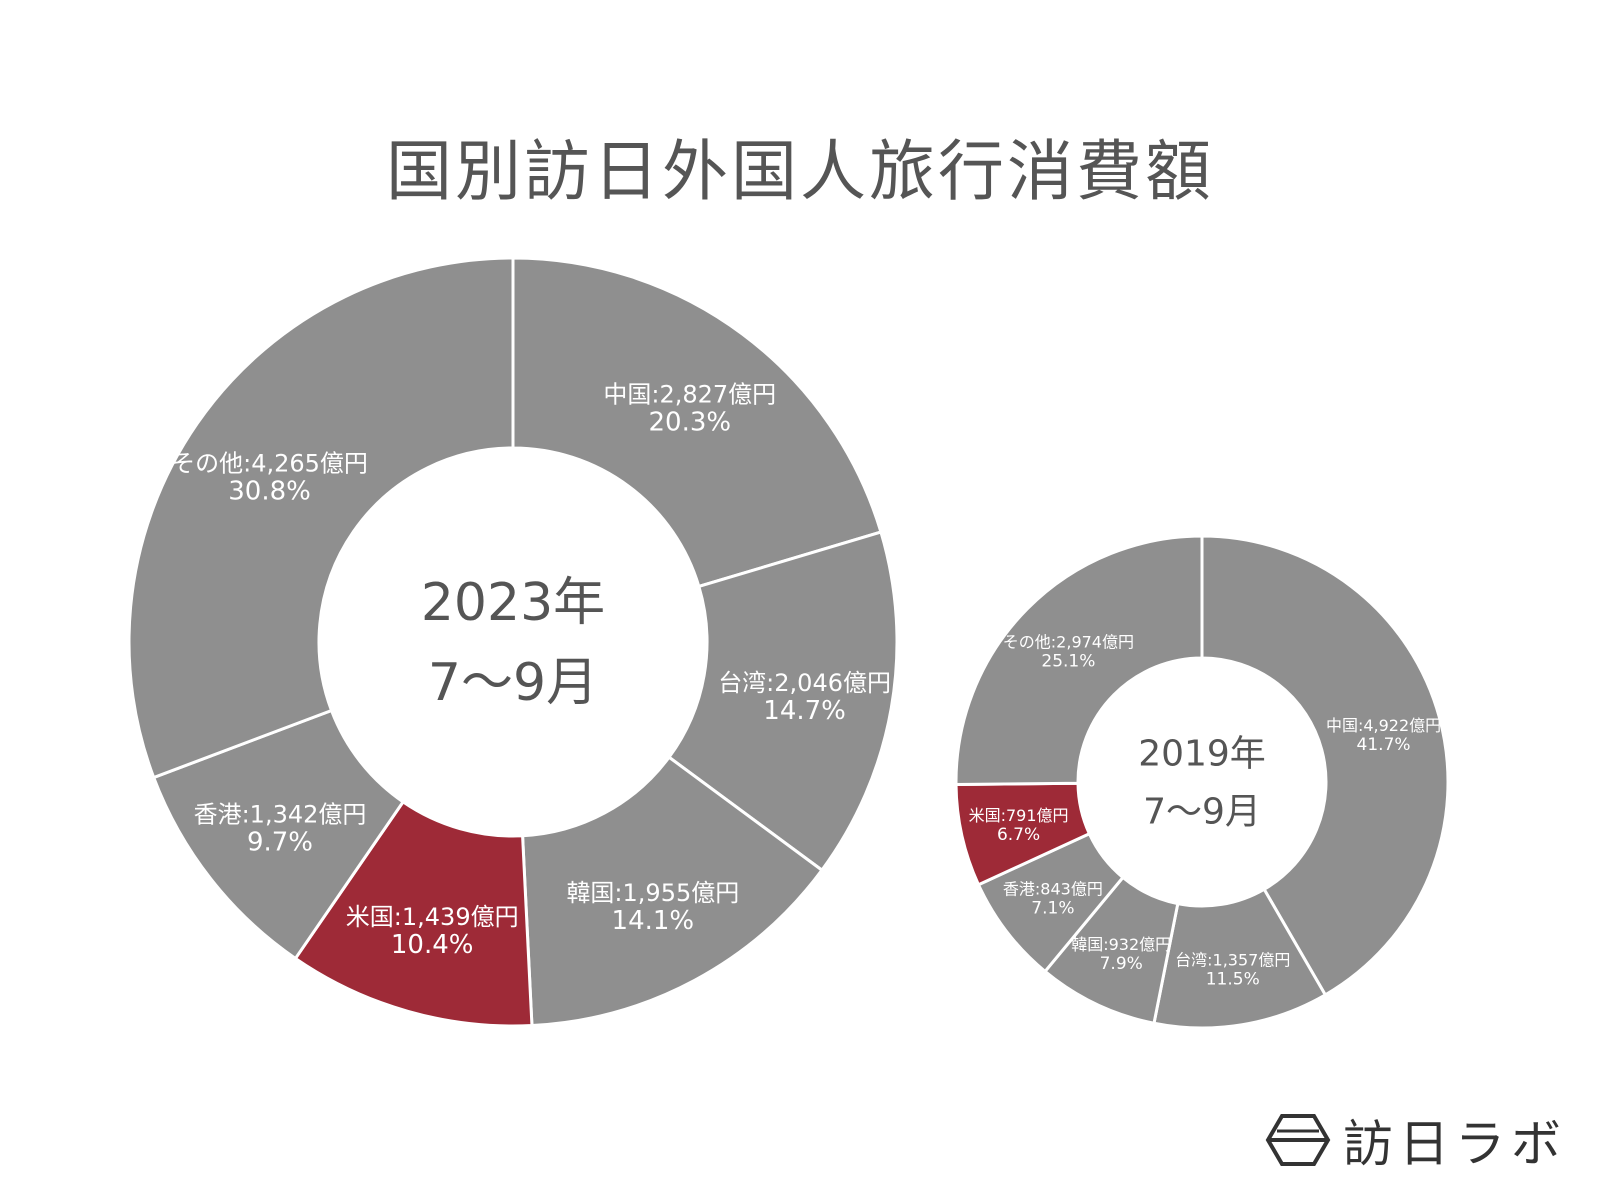 The image size is (1600, 1200). Describe the element at coordinates (513, 603) in the screenshot. I see `center-label-2023-0: 2023年` at that location.